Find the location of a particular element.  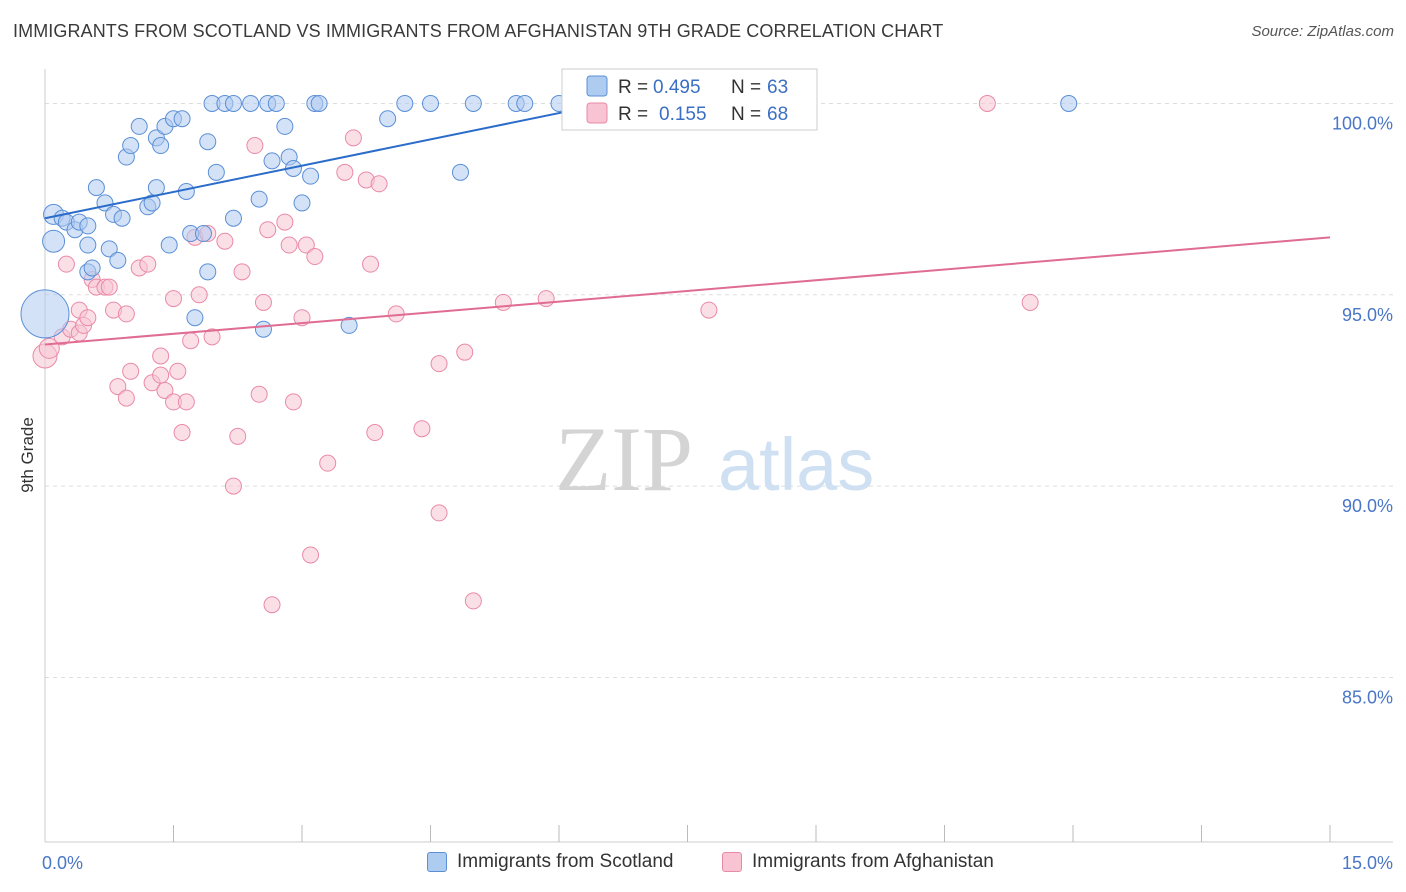

chart-source: Source: ZipAtlas.com is located at coordinates (1322, 31).